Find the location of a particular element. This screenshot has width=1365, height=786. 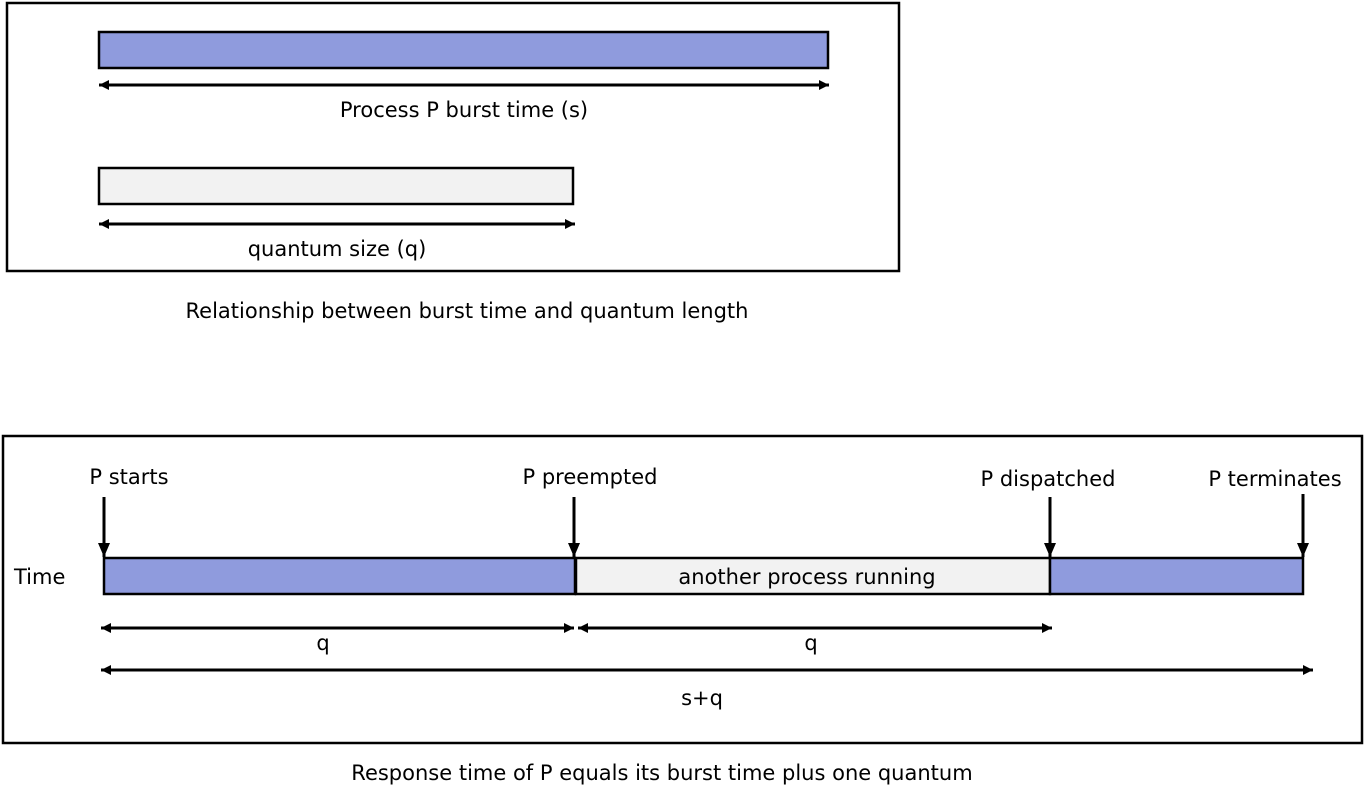

event-label-starts: P starts is located at coordinates (128, 477).